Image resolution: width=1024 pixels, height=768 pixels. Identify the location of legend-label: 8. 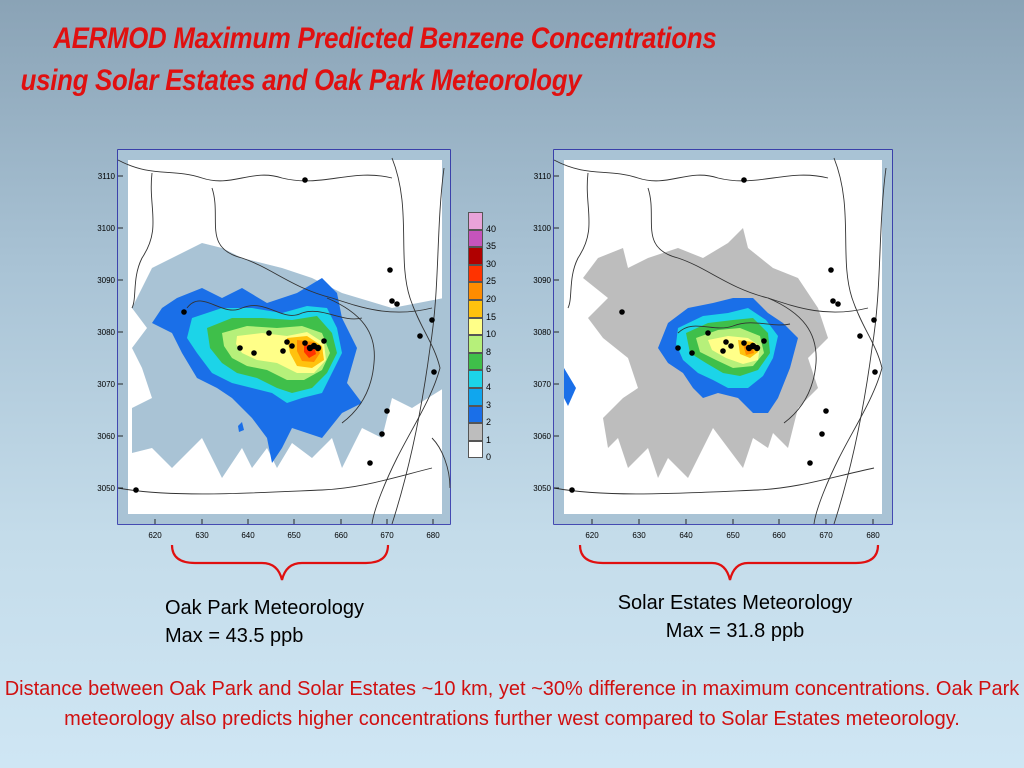
(489, 351).